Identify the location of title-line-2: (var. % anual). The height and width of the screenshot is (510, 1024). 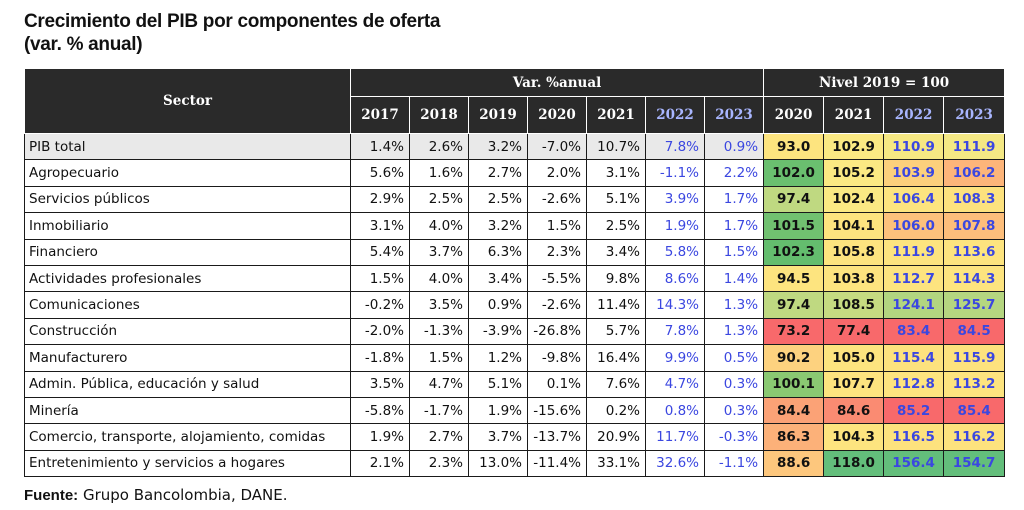
(83, 44).